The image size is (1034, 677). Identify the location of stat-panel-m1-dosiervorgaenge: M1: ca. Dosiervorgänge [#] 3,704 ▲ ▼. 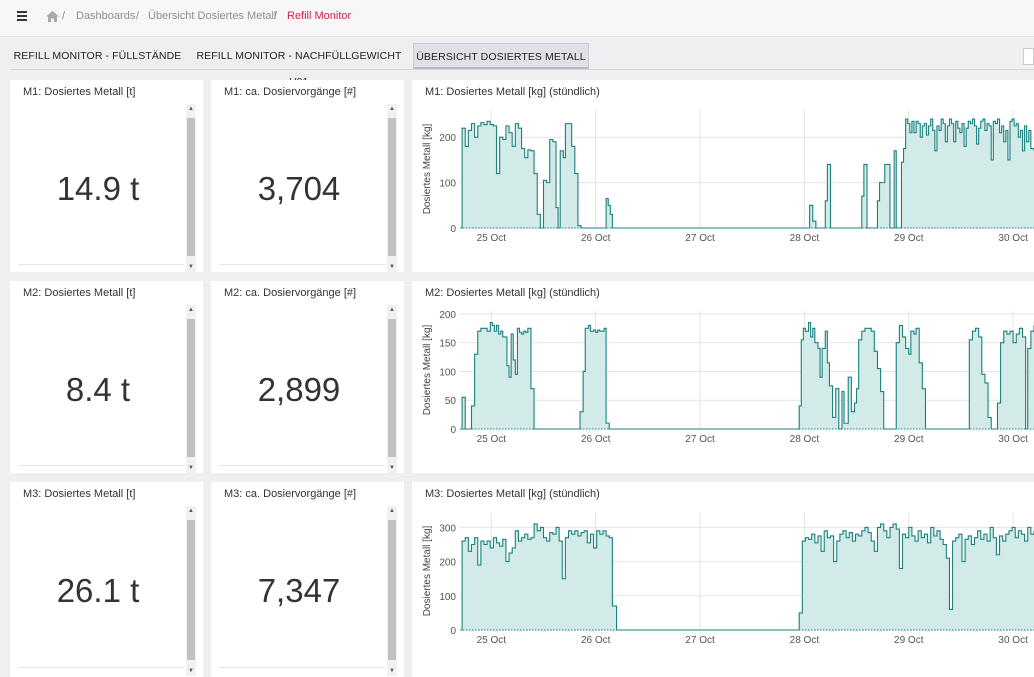
(307, 176).